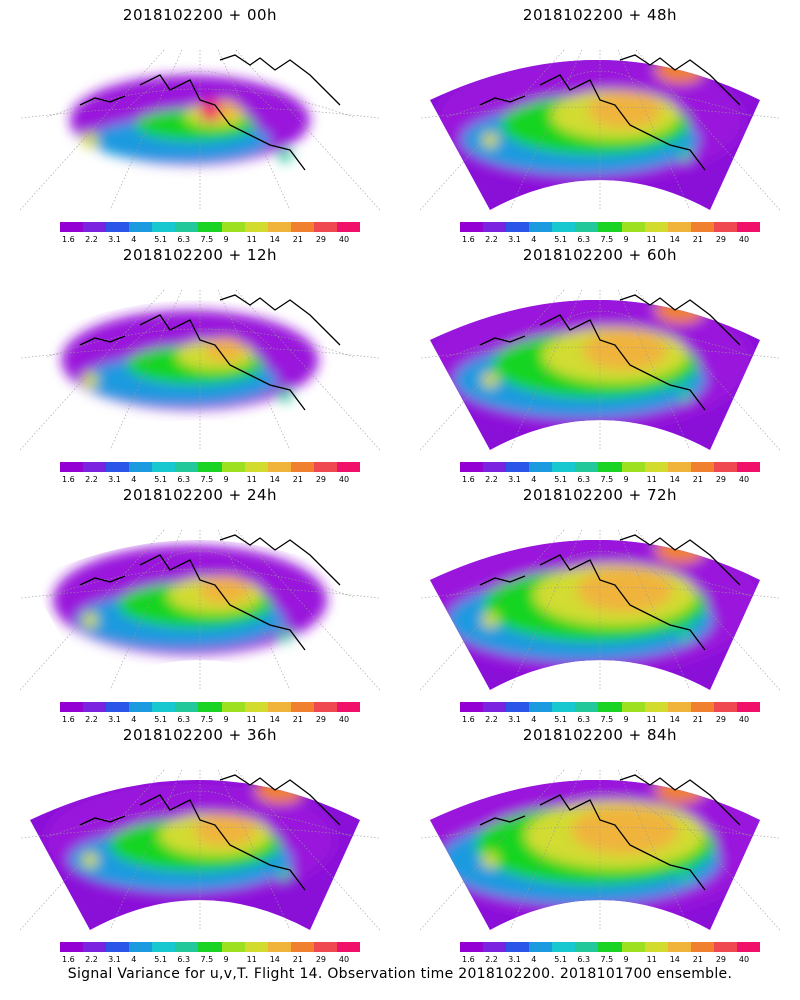 This screenshot has width=800, height=1000. What do you see at coordinates (600, 735) in the screenshot?
I see `panel-title: 2018102200 + 84h` at bounding box center [600, 735].